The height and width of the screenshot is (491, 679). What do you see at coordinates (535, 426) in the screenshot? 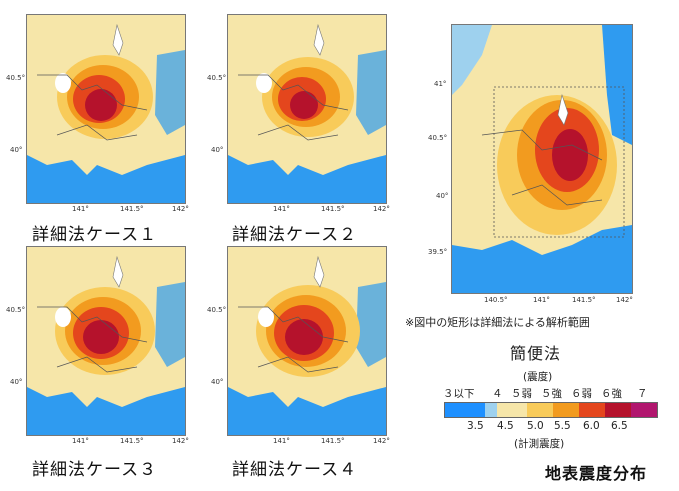
I see `legend-value-label: 5.0` at bounding box center [535, 426].